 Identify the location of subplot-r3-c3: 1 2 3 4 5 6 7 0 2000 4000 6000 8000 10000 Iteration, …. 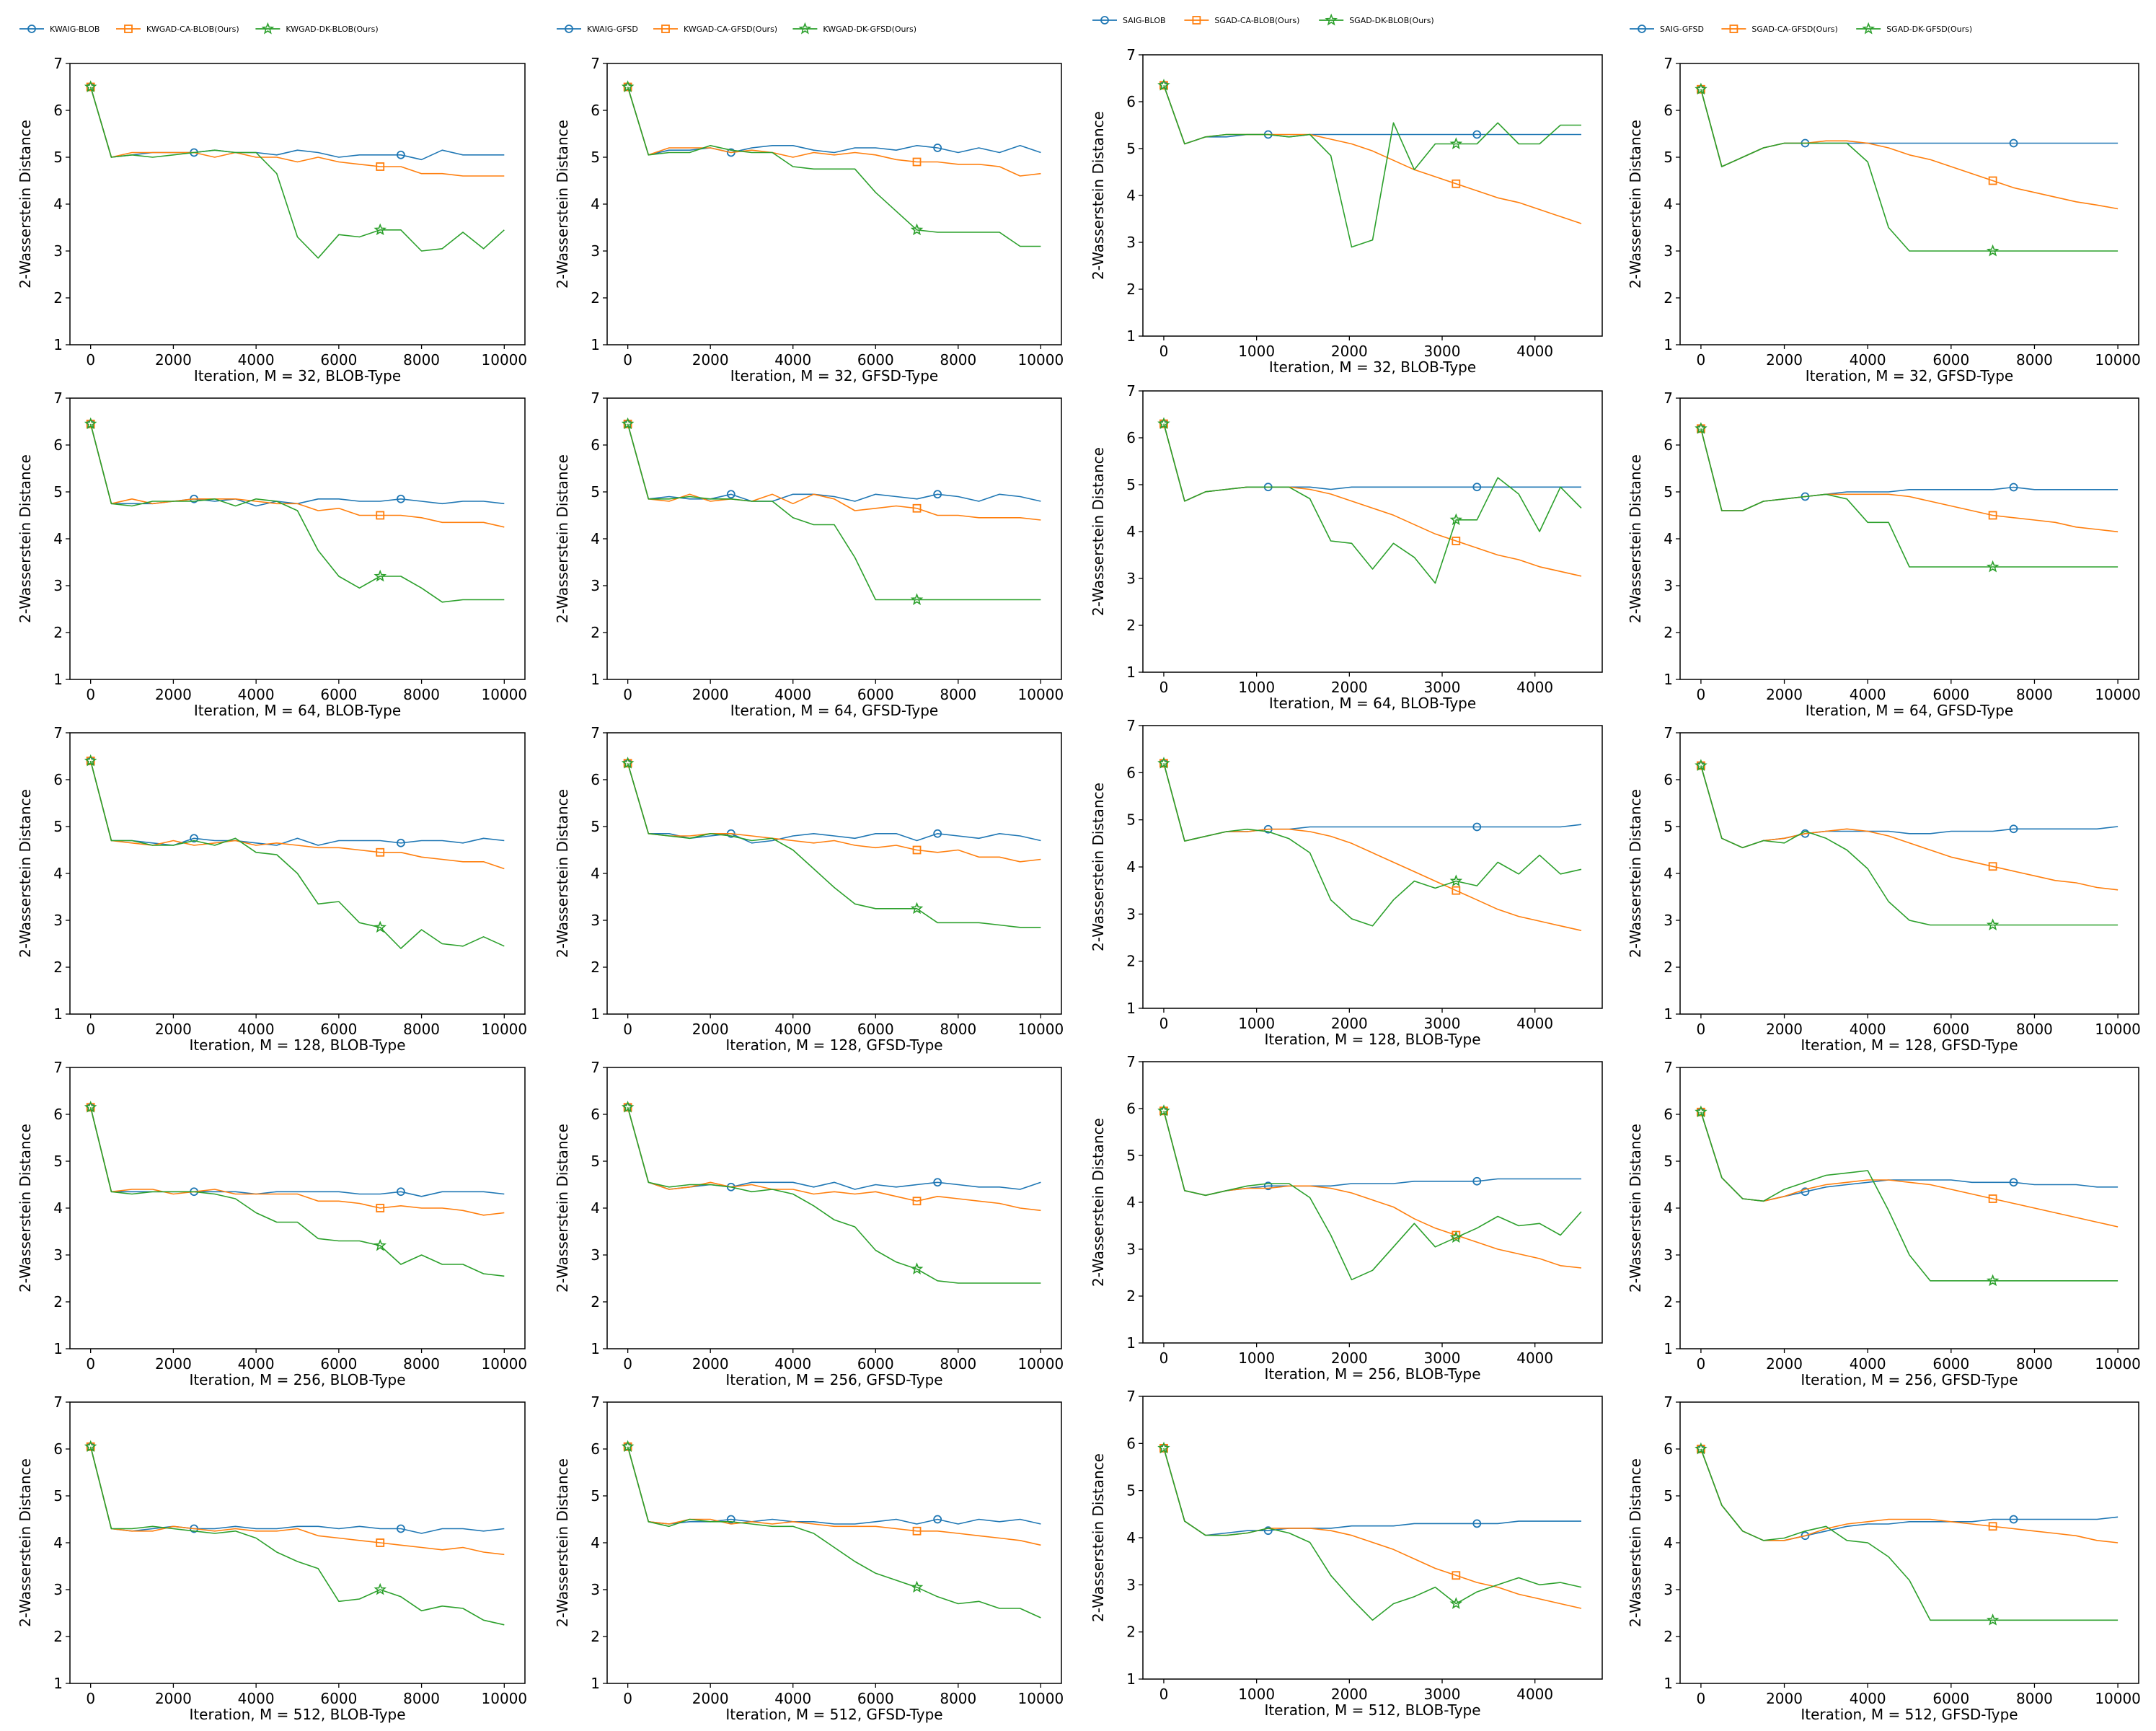
(1884, 1223).